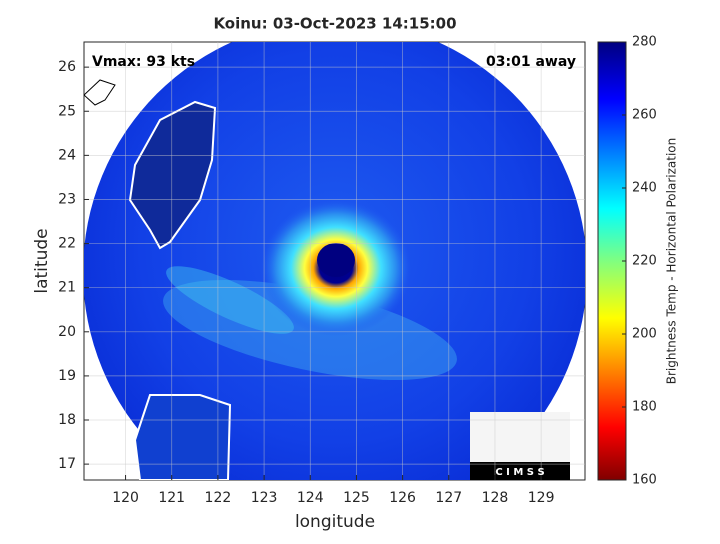 The width and height of the screenshot is (720, 544). I want to click on colorbar-tick-label: 260, so click(644, 115).